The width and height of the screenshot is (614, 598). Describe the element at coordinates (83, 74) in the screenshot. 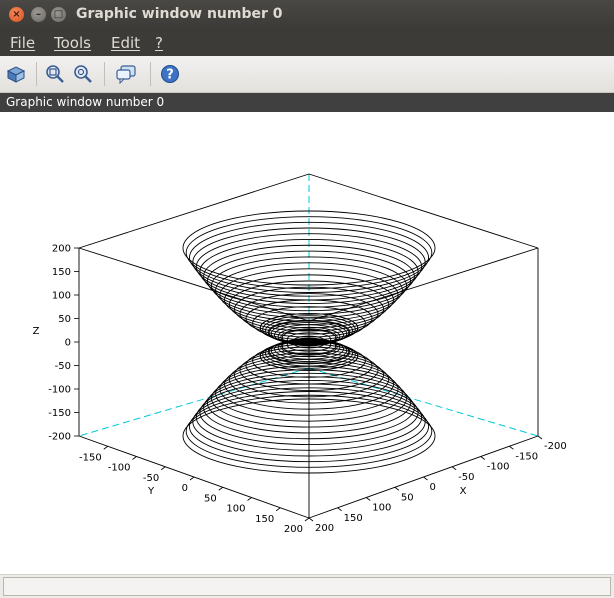

I see `zoom-out-icon` at that location.